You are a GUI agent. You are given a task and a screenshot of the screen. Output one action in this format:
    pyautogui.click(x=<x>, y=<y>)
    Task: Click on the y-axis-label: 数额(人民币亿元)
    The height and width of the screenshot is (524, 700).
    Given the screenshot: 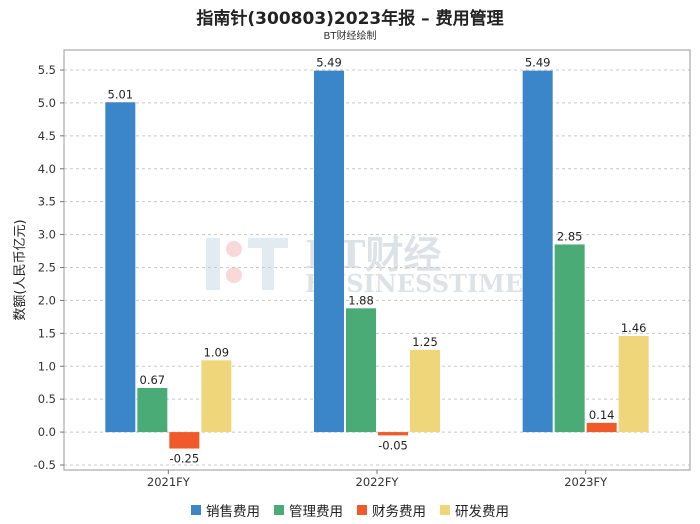 What is the action you would take?
    pyautogui.click(x=20, y=269)
    